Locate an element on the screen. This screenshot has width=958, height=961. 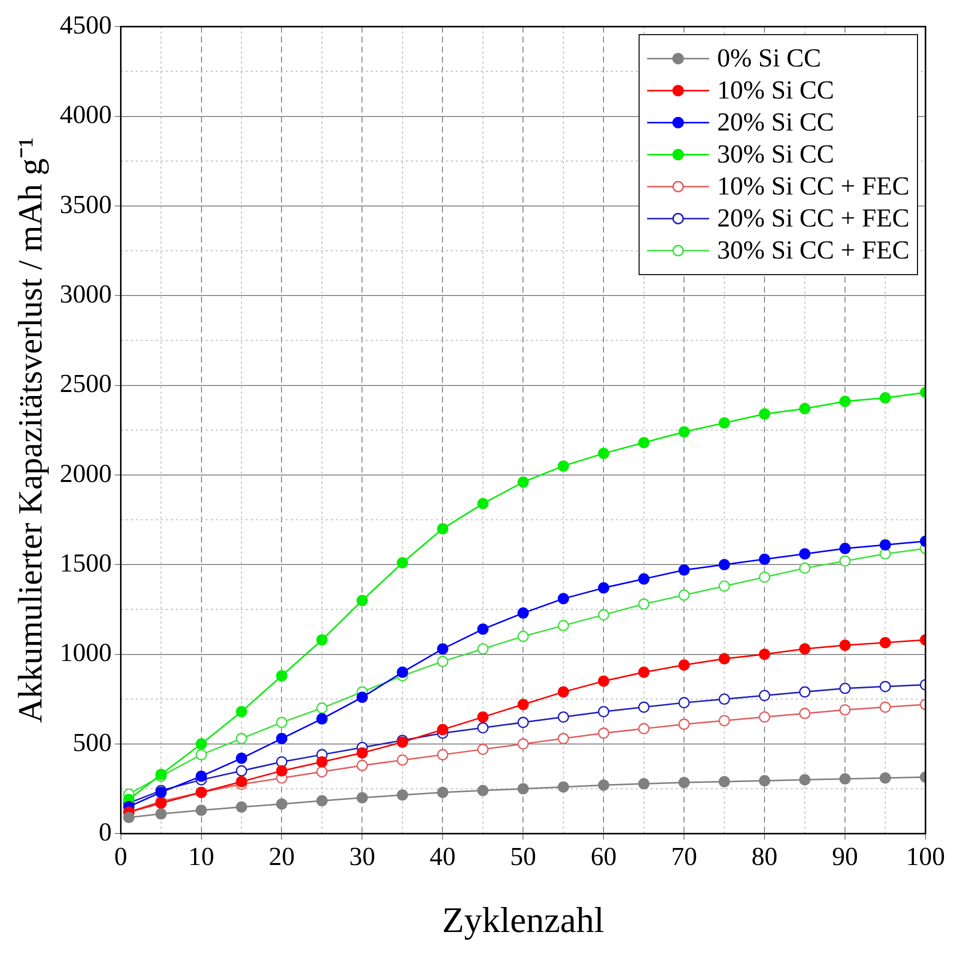
legend-label: 0% Si CC is located at coordinates (769, 57).